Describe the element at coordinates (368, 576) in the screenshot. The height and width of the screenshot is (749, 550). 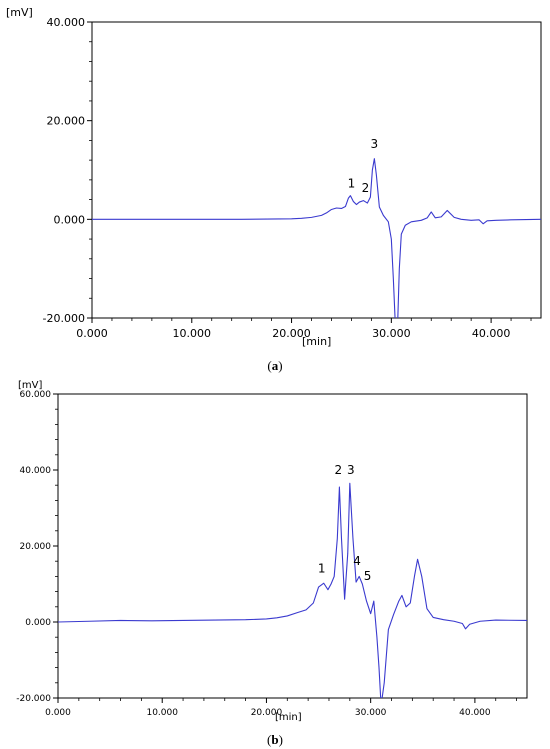
I see `peak-label: 5` at that location.